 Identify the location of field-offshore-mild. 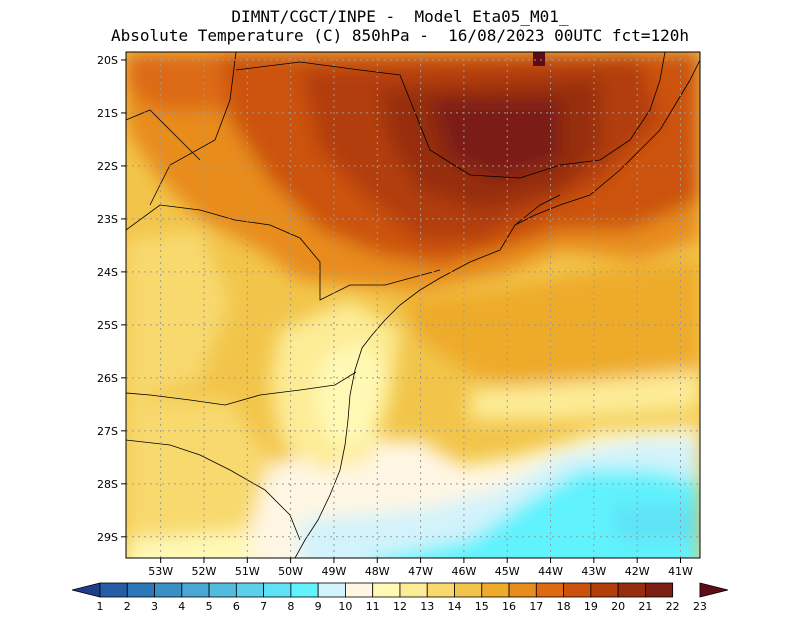
(585, 395).